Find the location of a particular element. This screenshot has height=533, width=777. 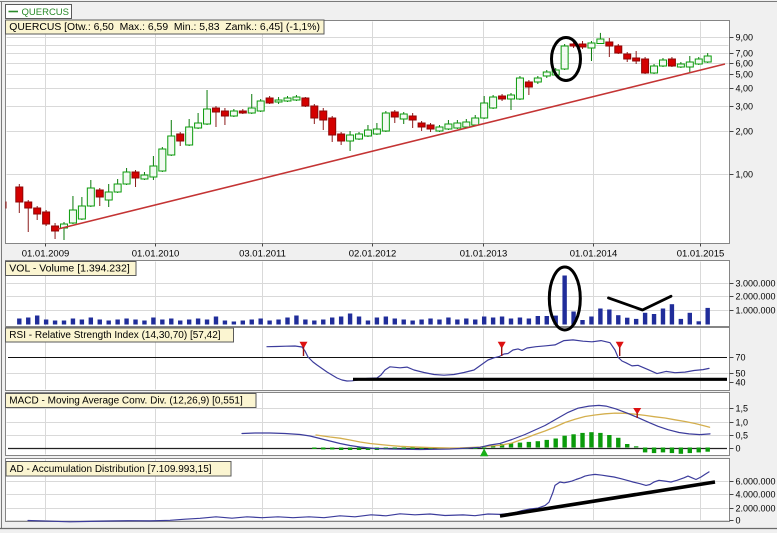

svg-text: 70 is located at coordinates (741, 358).